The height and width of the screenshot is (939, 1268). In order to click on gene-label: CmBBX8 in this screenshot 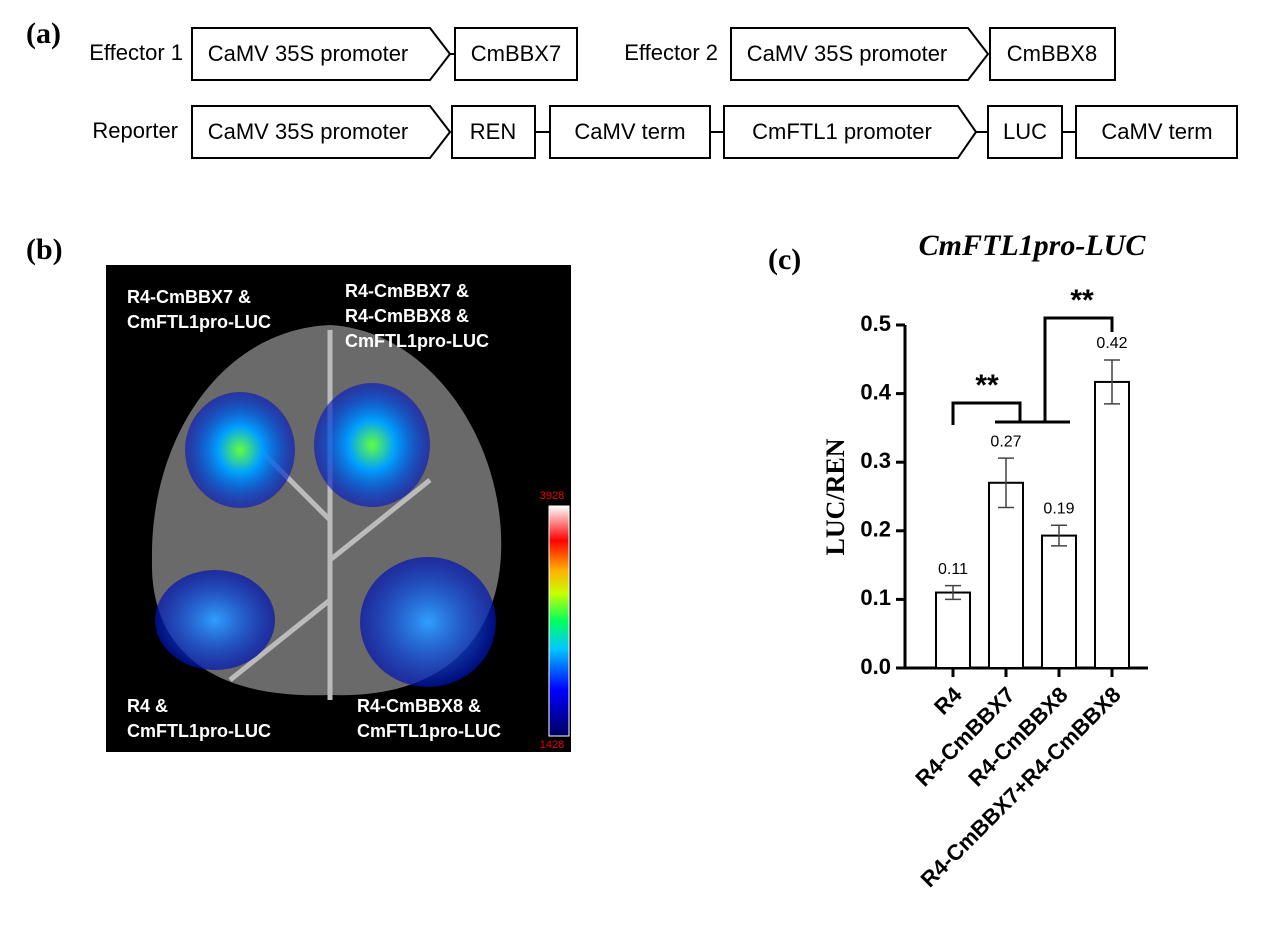, I will do `click(1052, 53)`.